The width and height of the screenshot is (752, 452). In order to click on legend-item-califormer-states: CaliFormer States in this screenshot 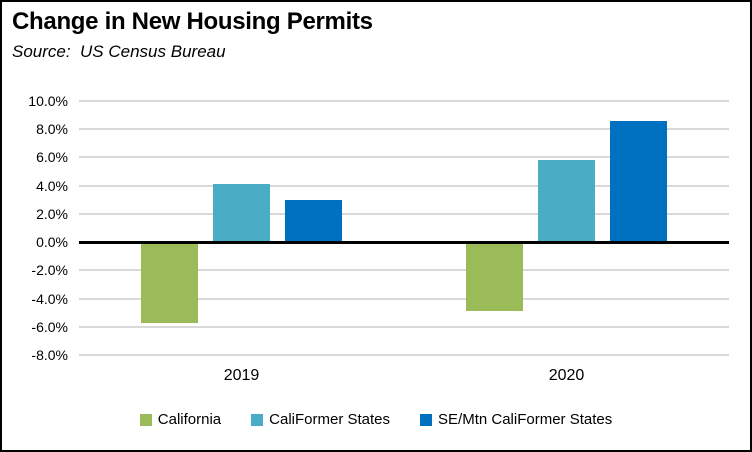, I will do `click(320, 419)`.